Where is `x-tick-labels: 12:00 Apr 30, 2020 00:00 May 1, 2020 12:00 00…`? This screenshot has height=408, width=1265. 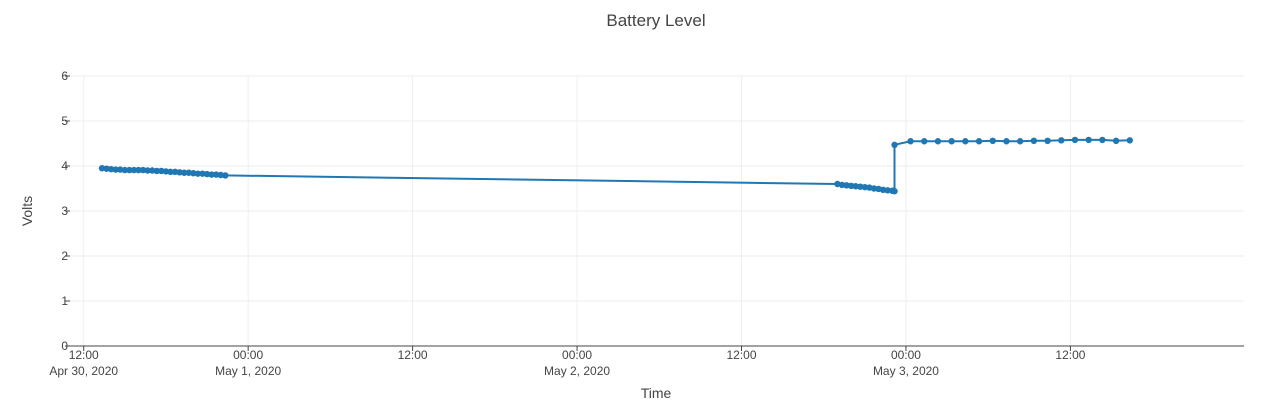 x-tick-labels: 12:00 Apr 30, 2020 00:00 May 1, 2020 12:00 00… is located at coordinates (567, 362).